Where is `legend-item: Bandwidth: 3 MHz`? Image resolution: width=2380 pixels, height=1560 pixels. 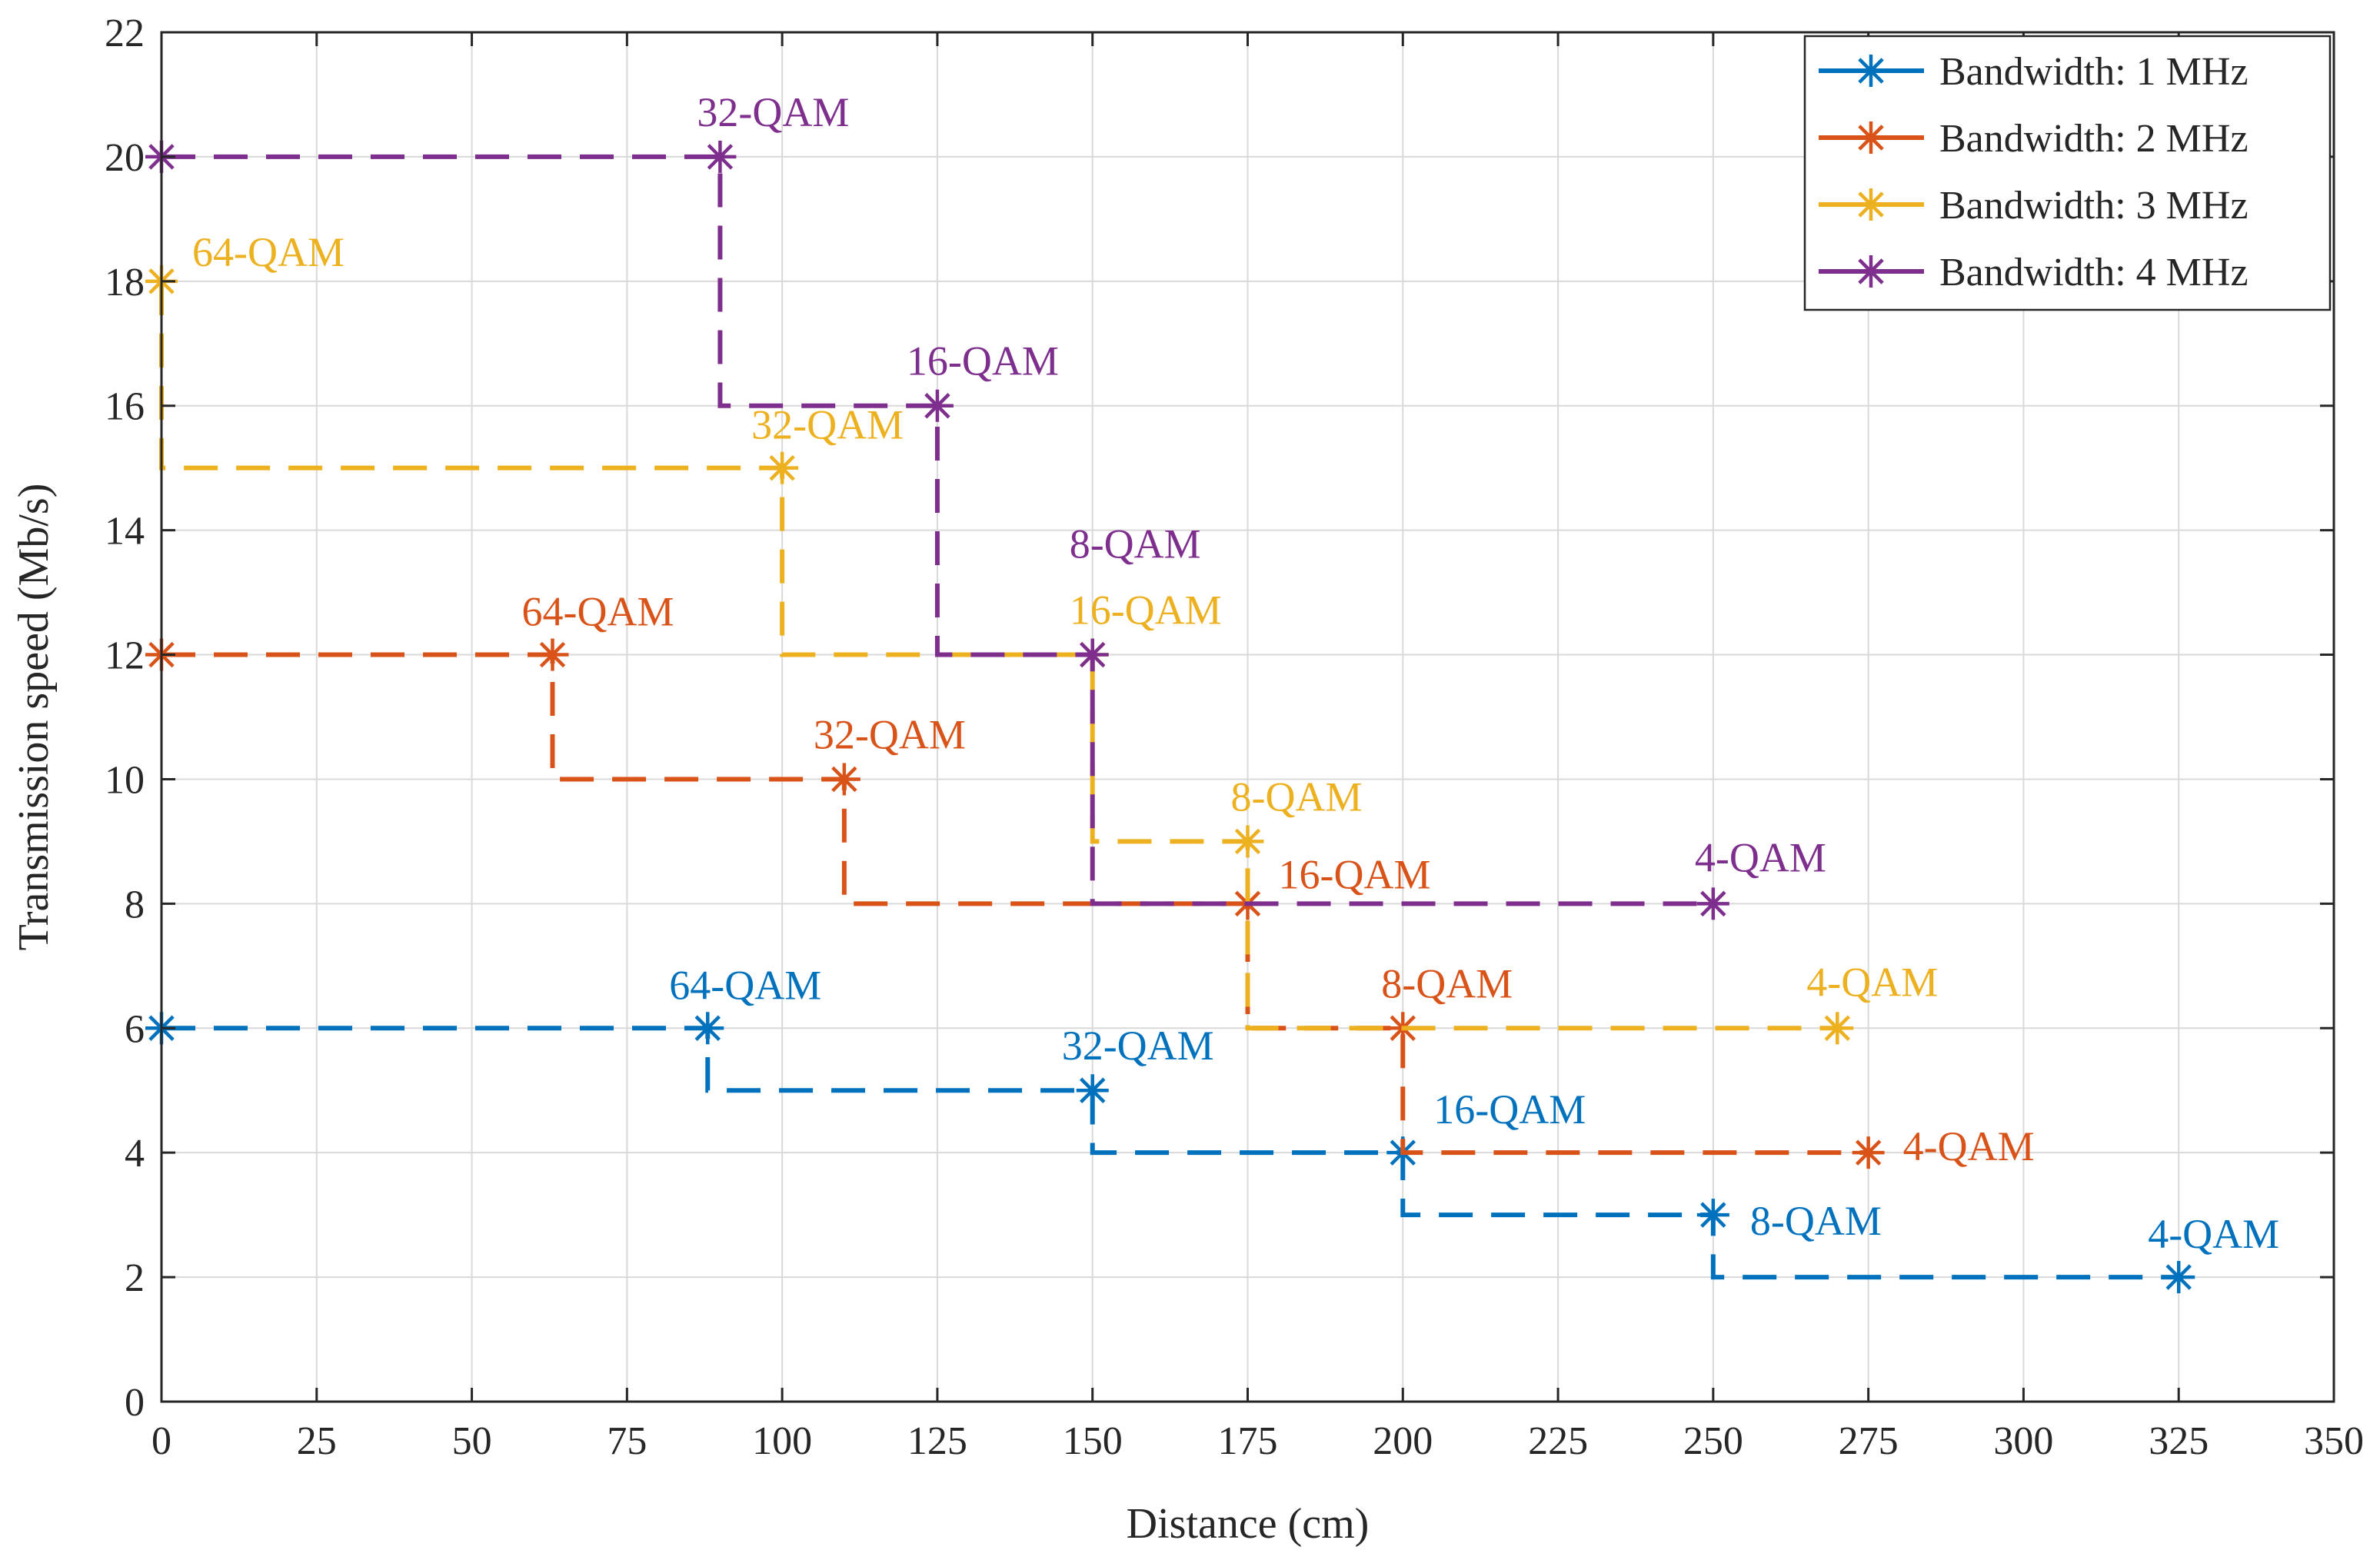 legend-item: Bandwidth: 3 MHz is located at coordinates (2034, 206).